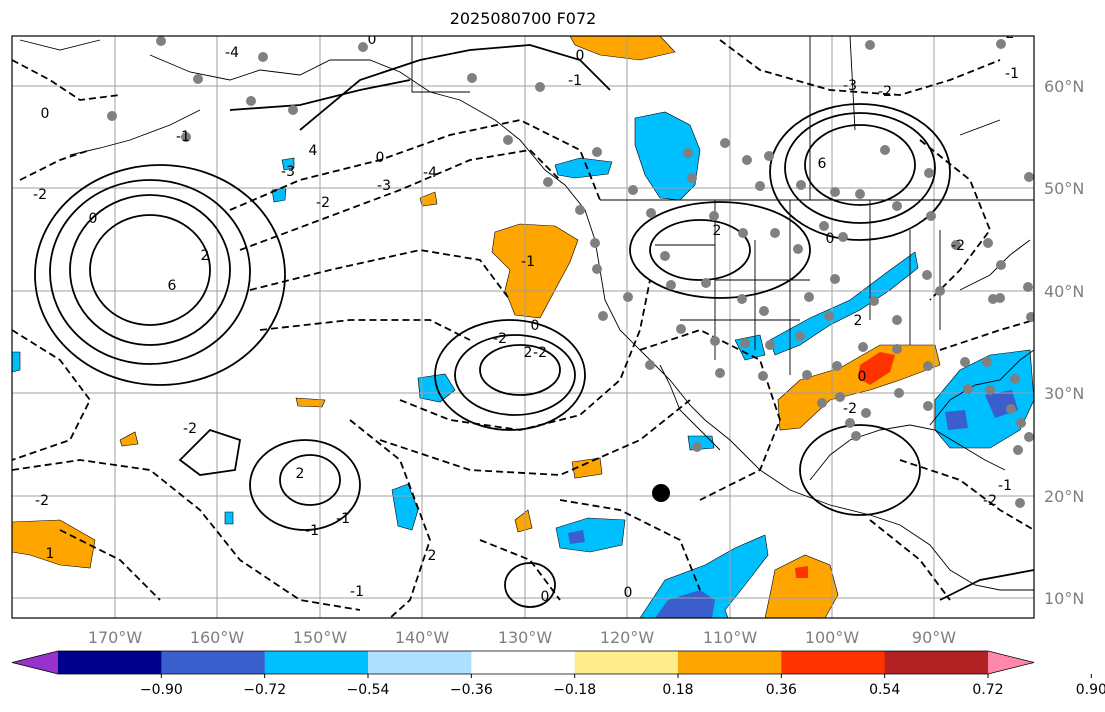 Image resolution: width=1105 pixels, height=712 pixels. Describe the element at coordinates (1064, 496) in the screenshot. I see `lat-label: 20°N` at that location.